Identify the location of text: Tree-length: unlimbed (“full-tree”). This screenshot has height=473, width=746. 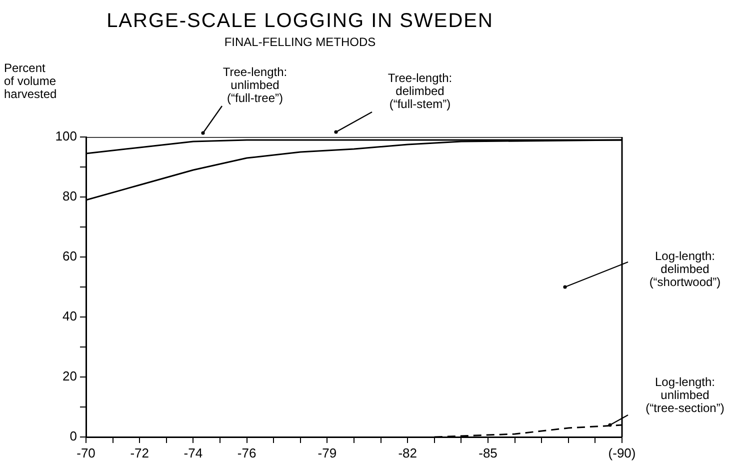
(255, 85).